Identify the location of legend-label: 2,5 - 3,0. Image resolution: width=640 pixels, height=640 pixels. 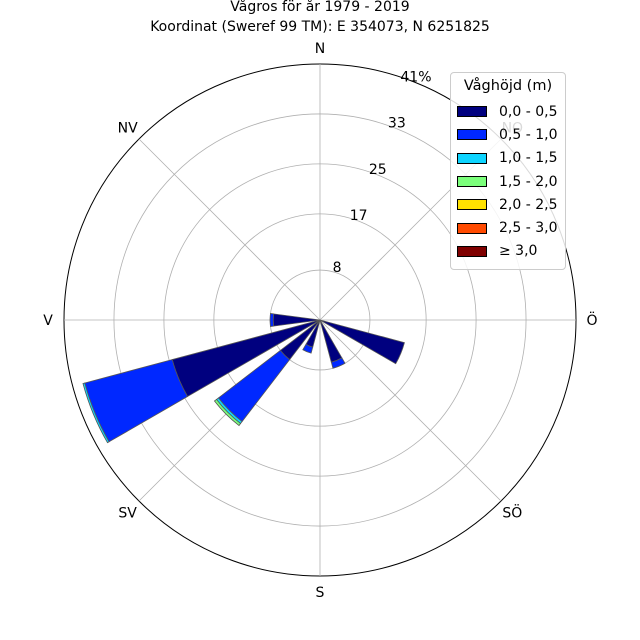
(528, 228).